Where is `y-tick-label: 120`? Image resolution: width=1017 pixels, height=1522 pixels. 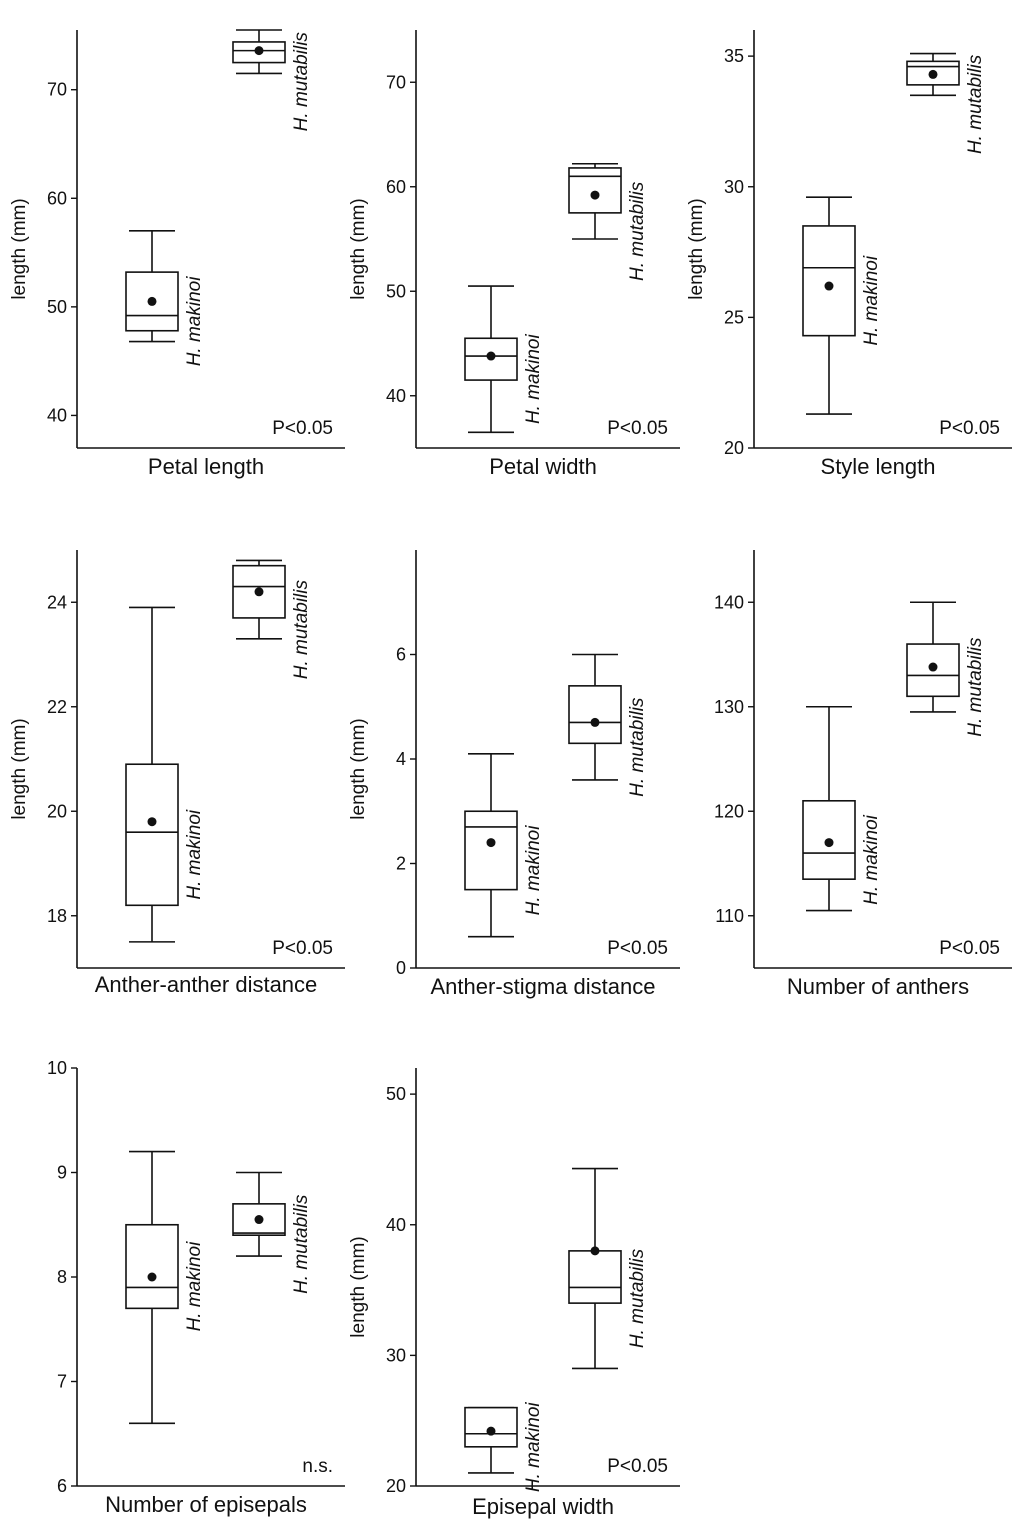
y-tick-label: 120 is located at coordinates (729, 811).